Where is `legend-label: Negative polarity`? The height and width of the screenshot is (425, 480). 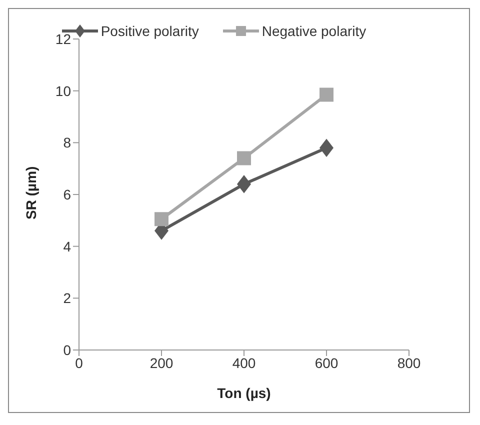
legend-label: Negative polarity is located at coordinates (313, 31).